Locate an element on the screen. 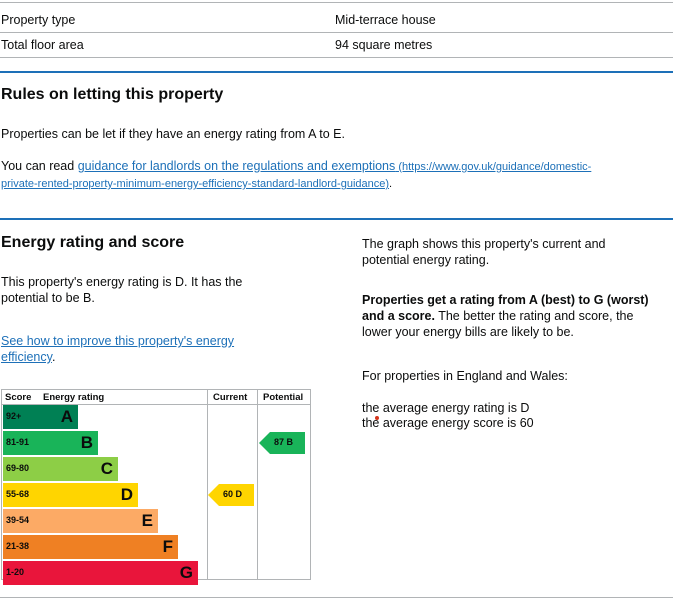 The height and width of the screenshot is (600, 673). rules-heading: Rules on letting this property is located at coordinates (112, 94).